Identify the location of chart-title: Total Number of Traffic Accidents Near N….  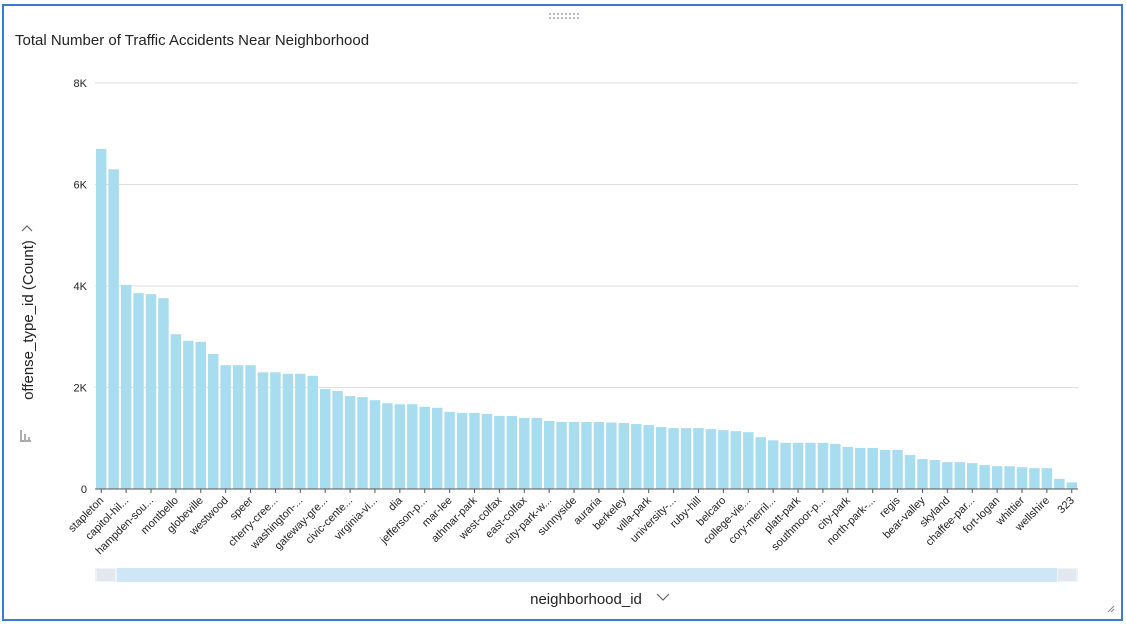
(192, 40).